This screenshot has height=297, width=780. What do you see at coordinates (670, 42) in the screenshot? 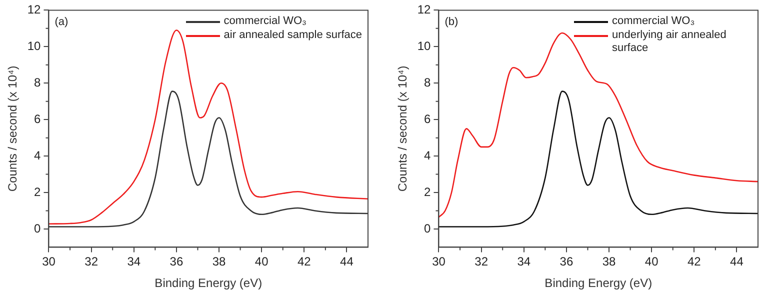
I see `legend-label: underlying air annealed surface` at bounding box center [670, 42].